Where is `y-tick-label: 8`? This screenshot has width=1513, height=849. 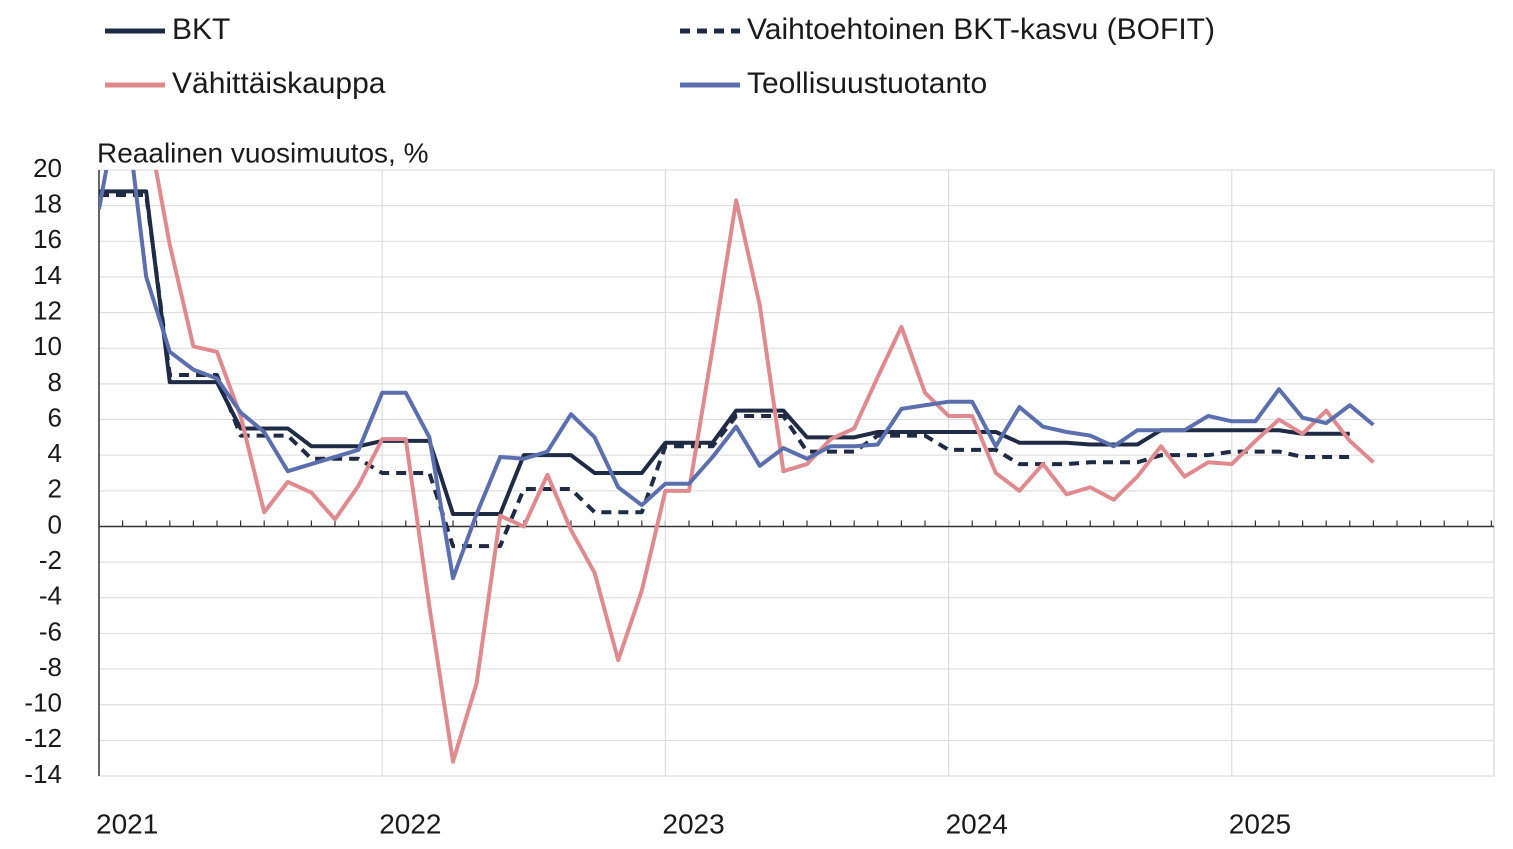
y-tick-label: 8 is located at coordinates (55, 382).